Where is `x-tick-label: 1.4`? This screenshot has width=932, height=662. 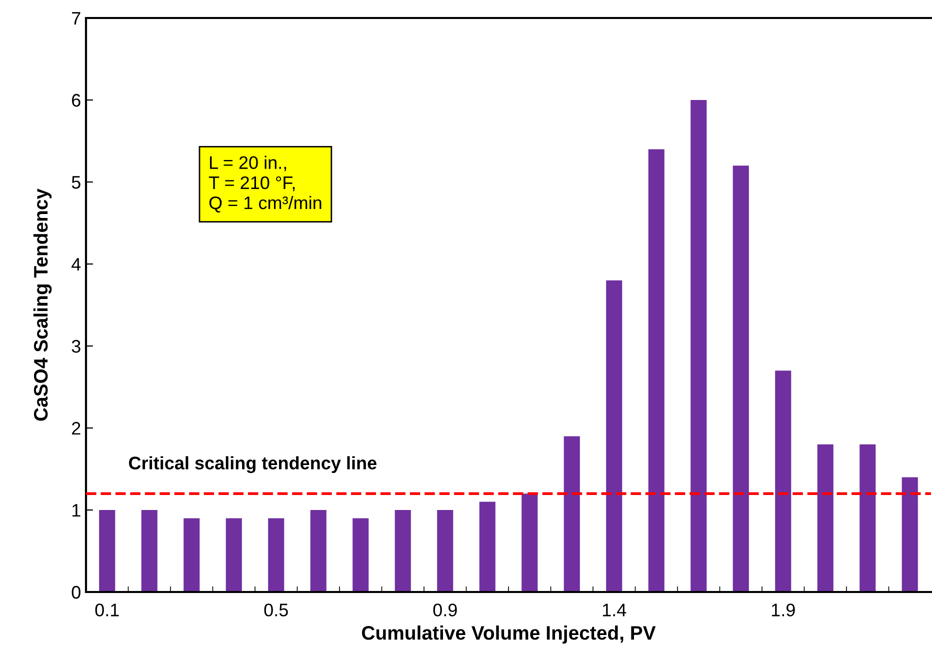 x-tick-label: 1.4 is located at coordinates (614, 610).